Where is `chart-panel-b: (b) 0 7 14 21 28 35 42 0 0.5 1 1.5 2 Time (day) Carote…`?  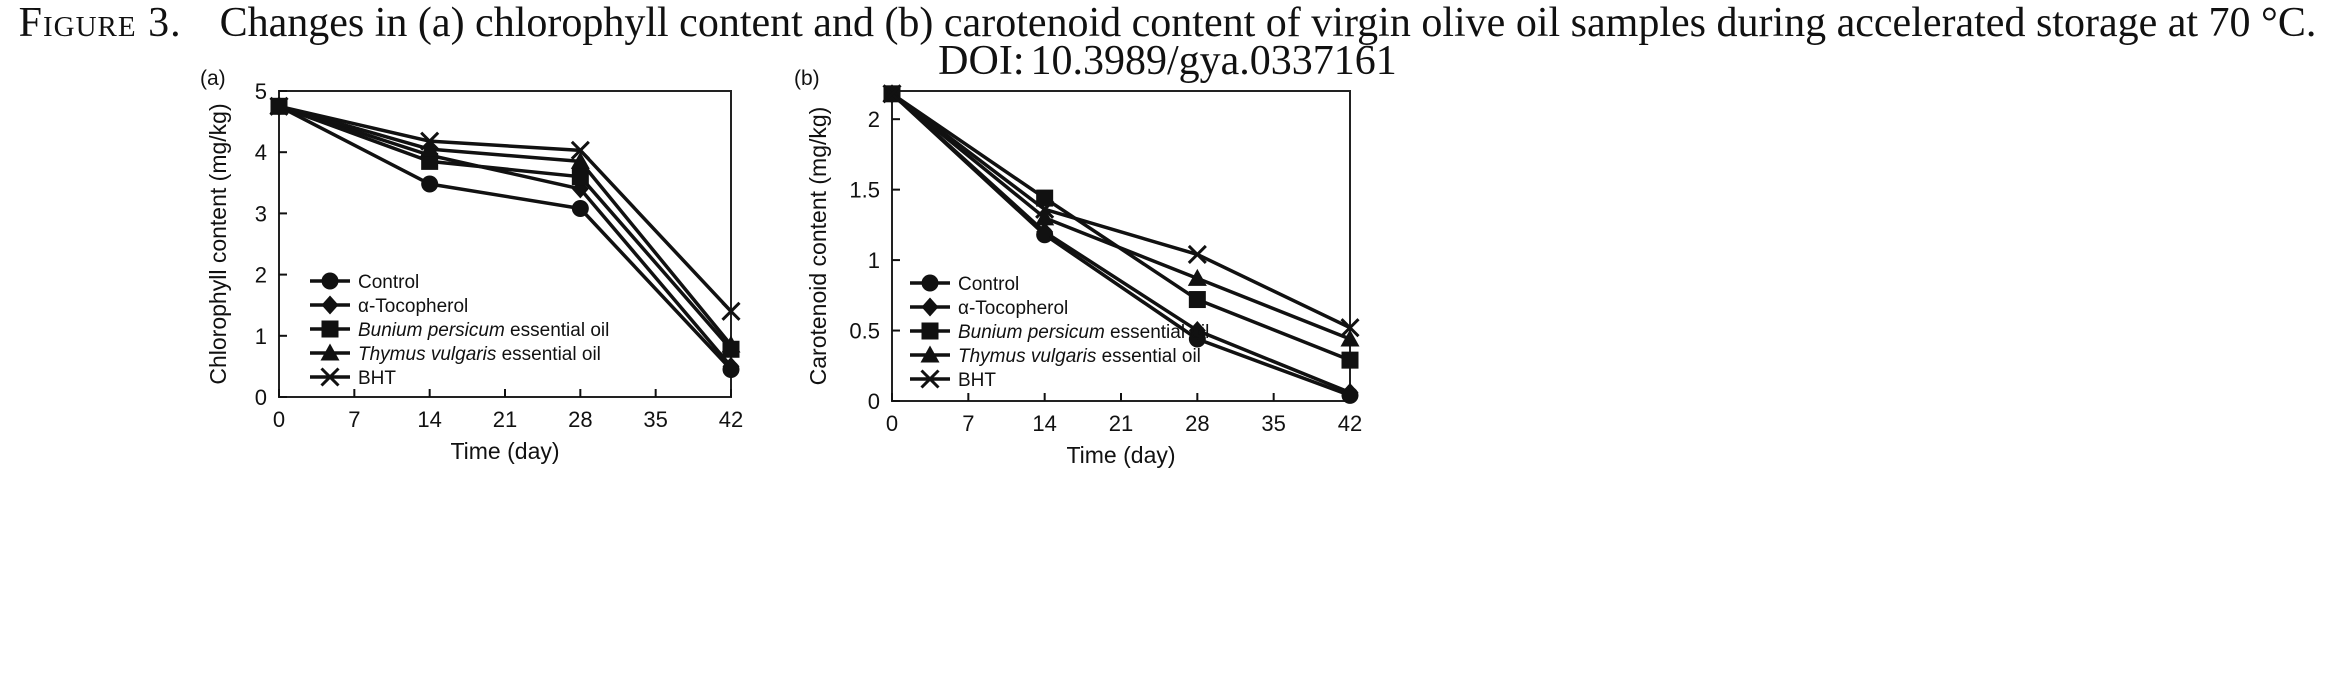
chart-panel-b: (b) 0 7 14 21 28 35 42 0 0.5 1 1.5 2 Time (day) Carote… is located at coordinates (1078, 267).